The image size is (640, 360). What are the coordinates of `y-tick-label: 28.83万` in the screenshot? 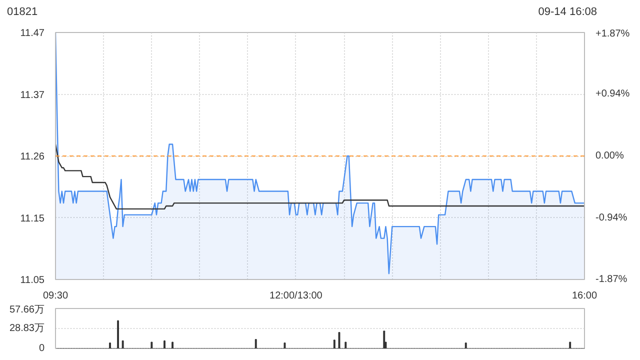 It's located at (27, 328).